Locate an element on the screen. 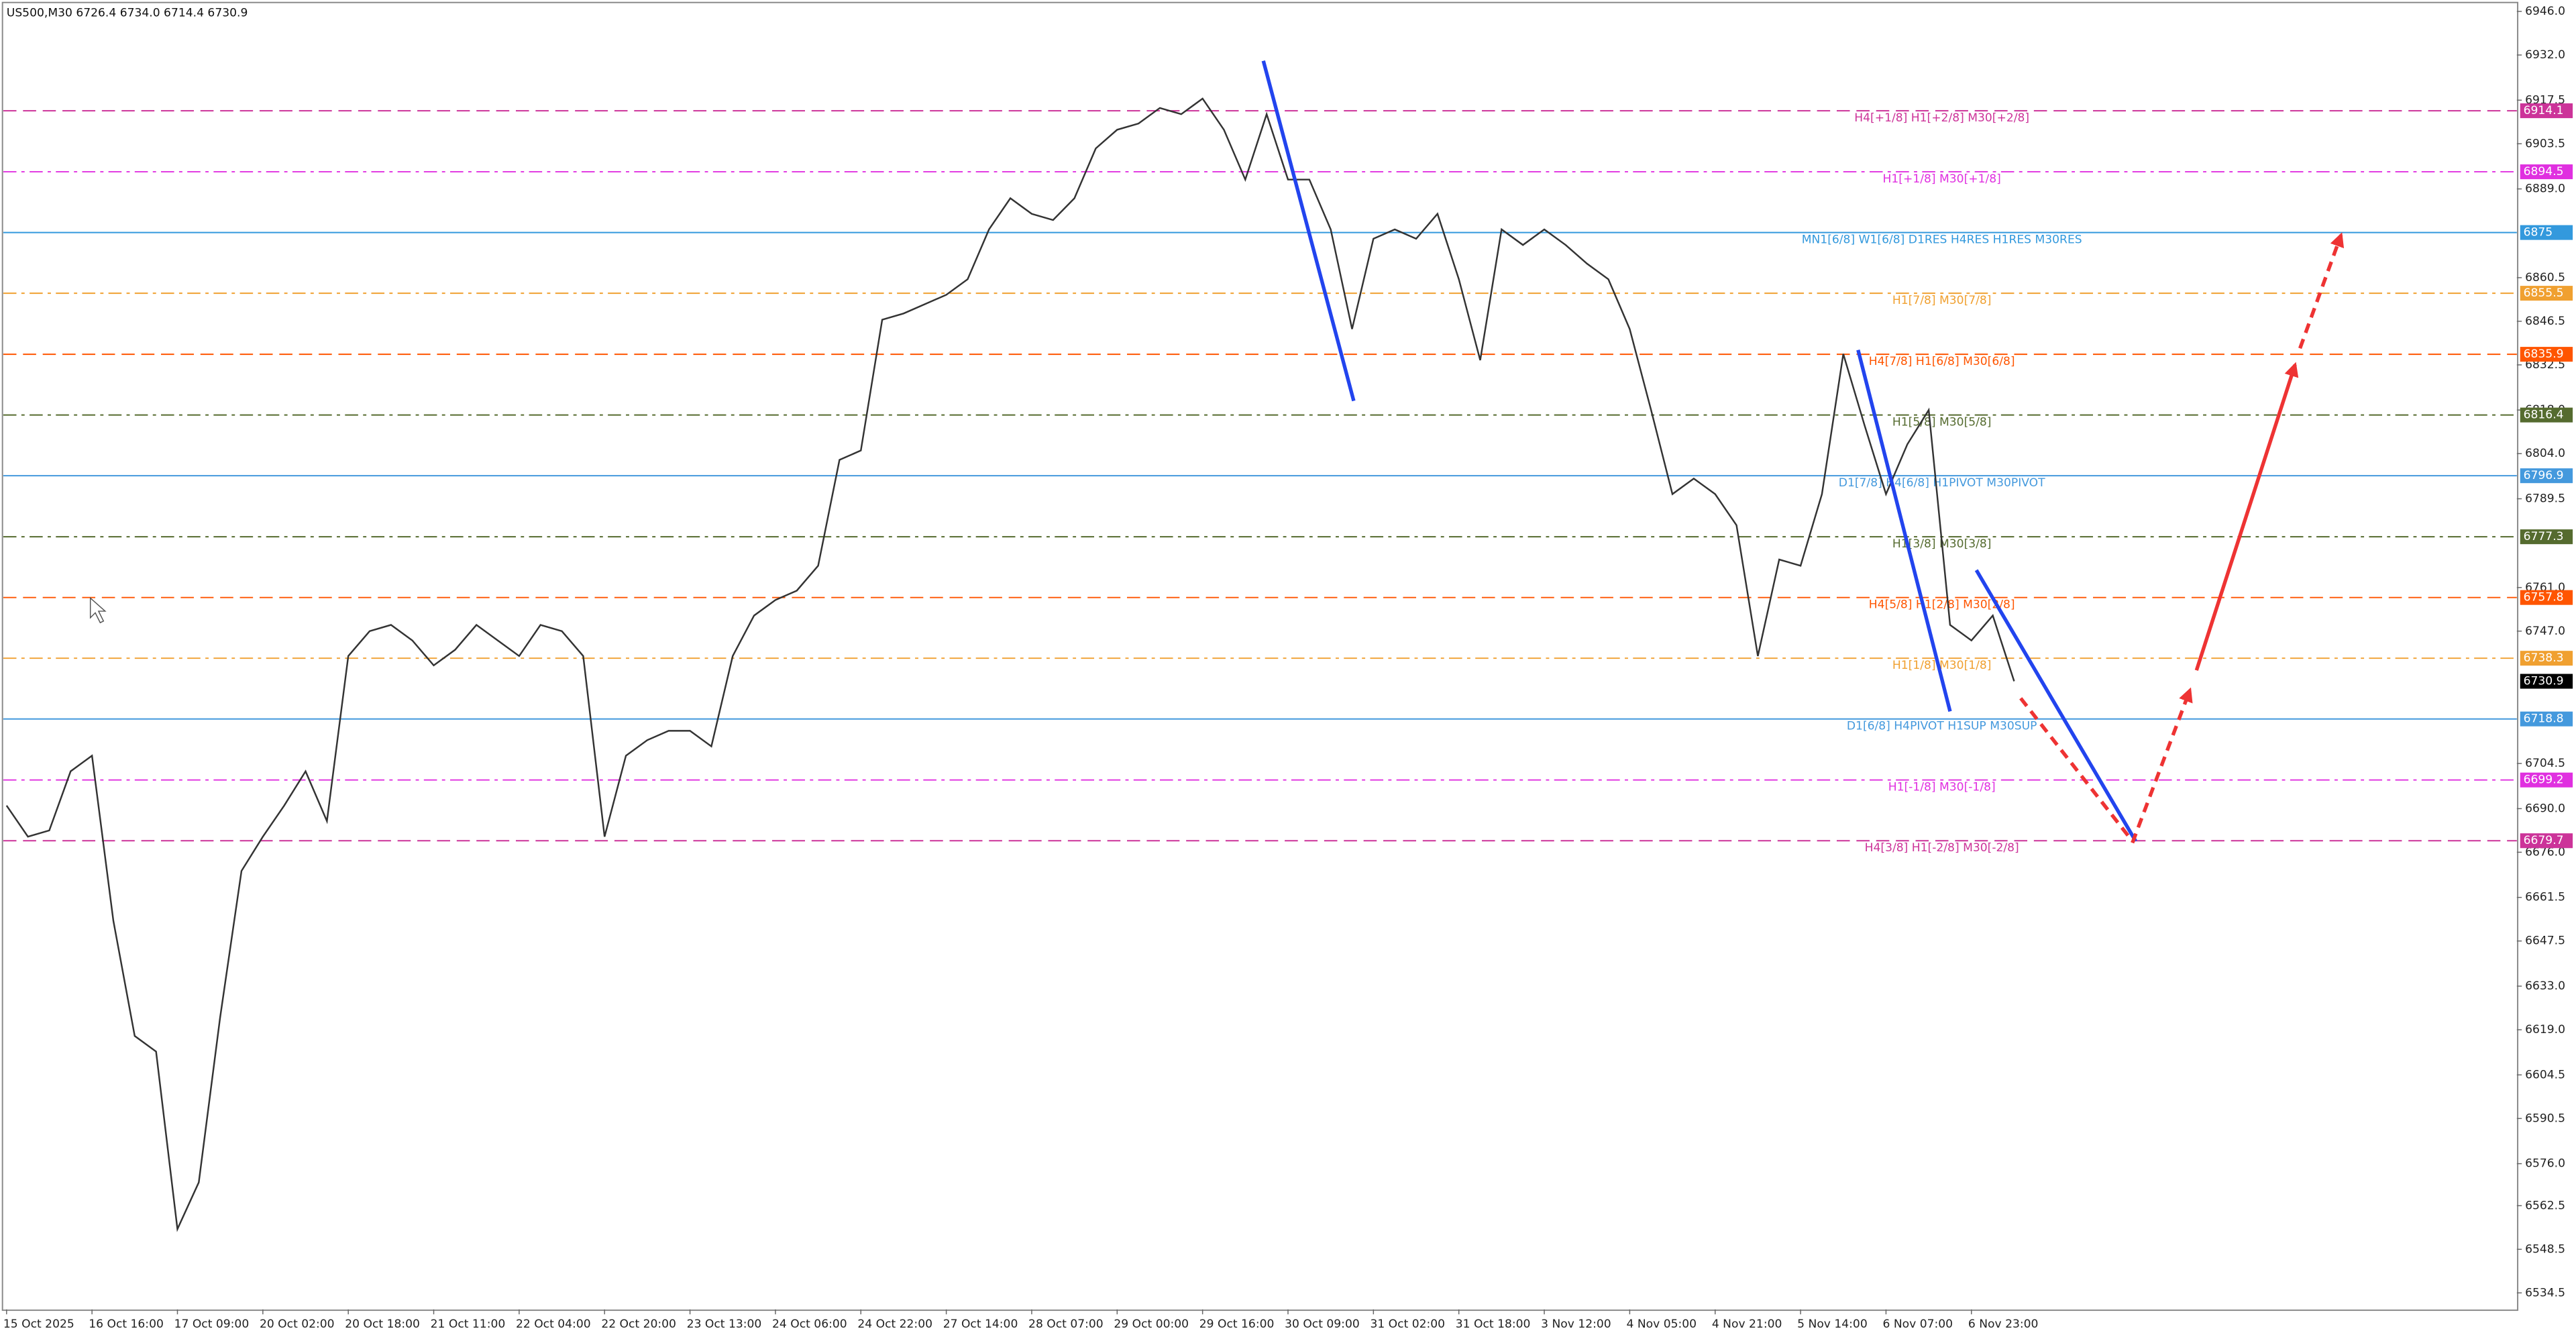  x-tick-label: 20 Oct 18:00 is located at coordinates (382, 1324).